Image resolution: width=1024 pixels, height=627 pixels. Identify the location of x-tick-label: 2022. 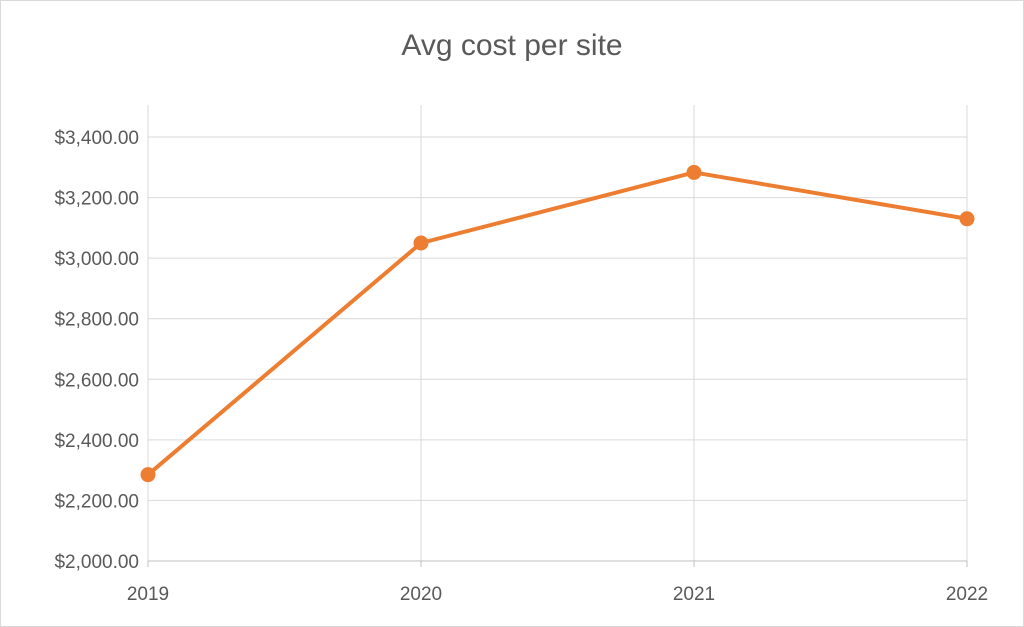
(967, 594).